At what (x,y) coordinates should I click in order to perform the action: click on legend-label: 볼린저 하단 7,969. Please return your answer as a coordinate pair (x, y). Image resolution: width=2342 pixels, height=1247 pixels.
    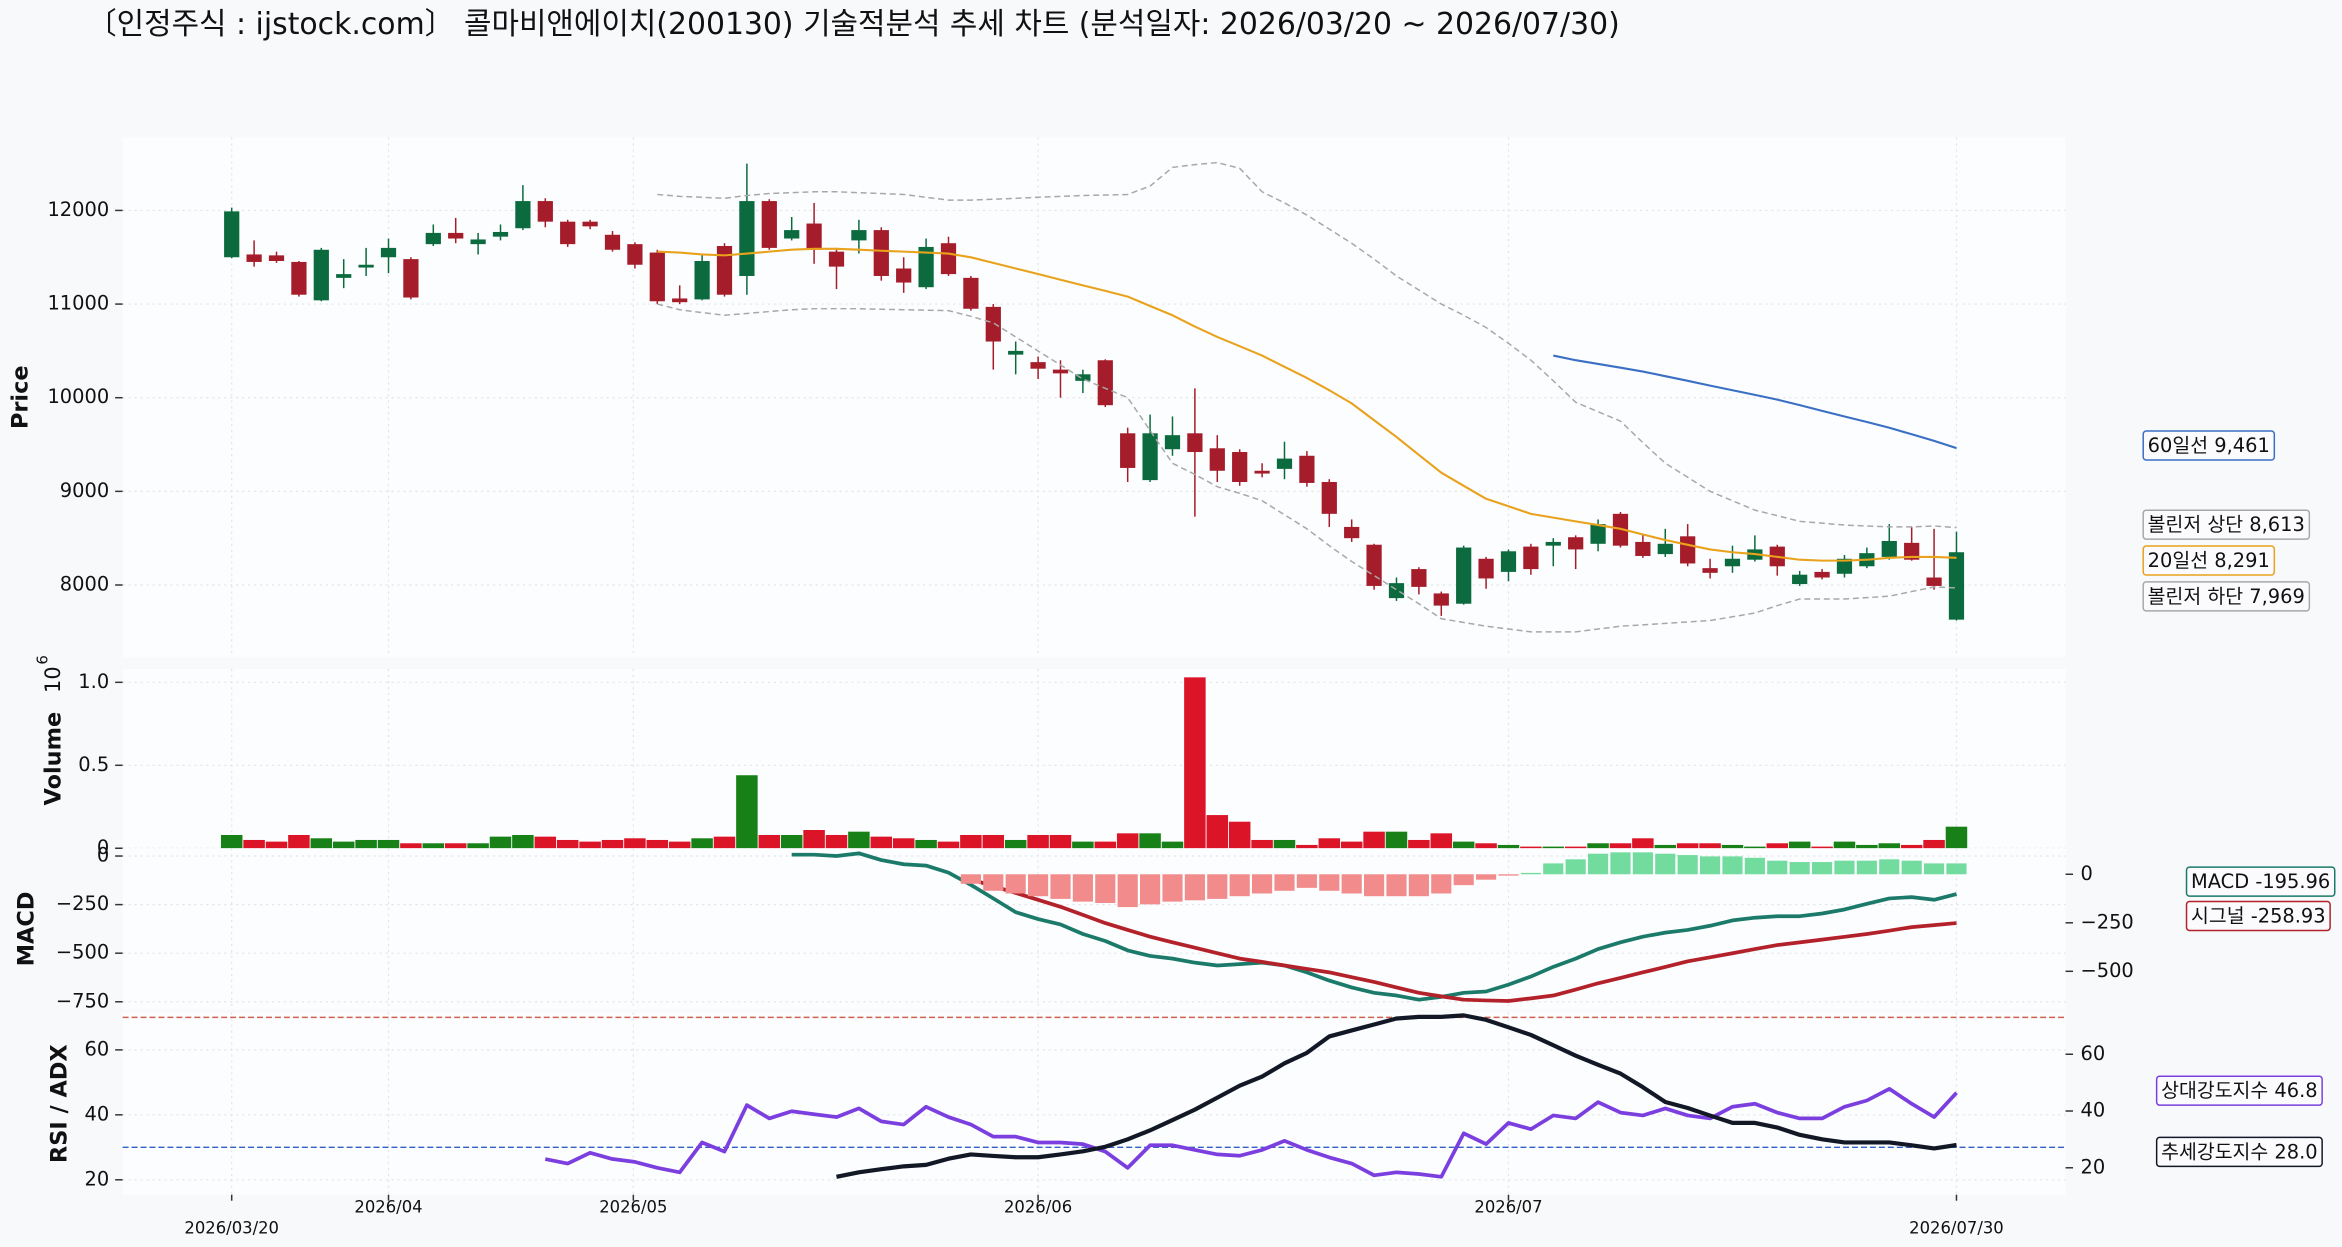
    Looking at the image, I should click on (2226, 596).